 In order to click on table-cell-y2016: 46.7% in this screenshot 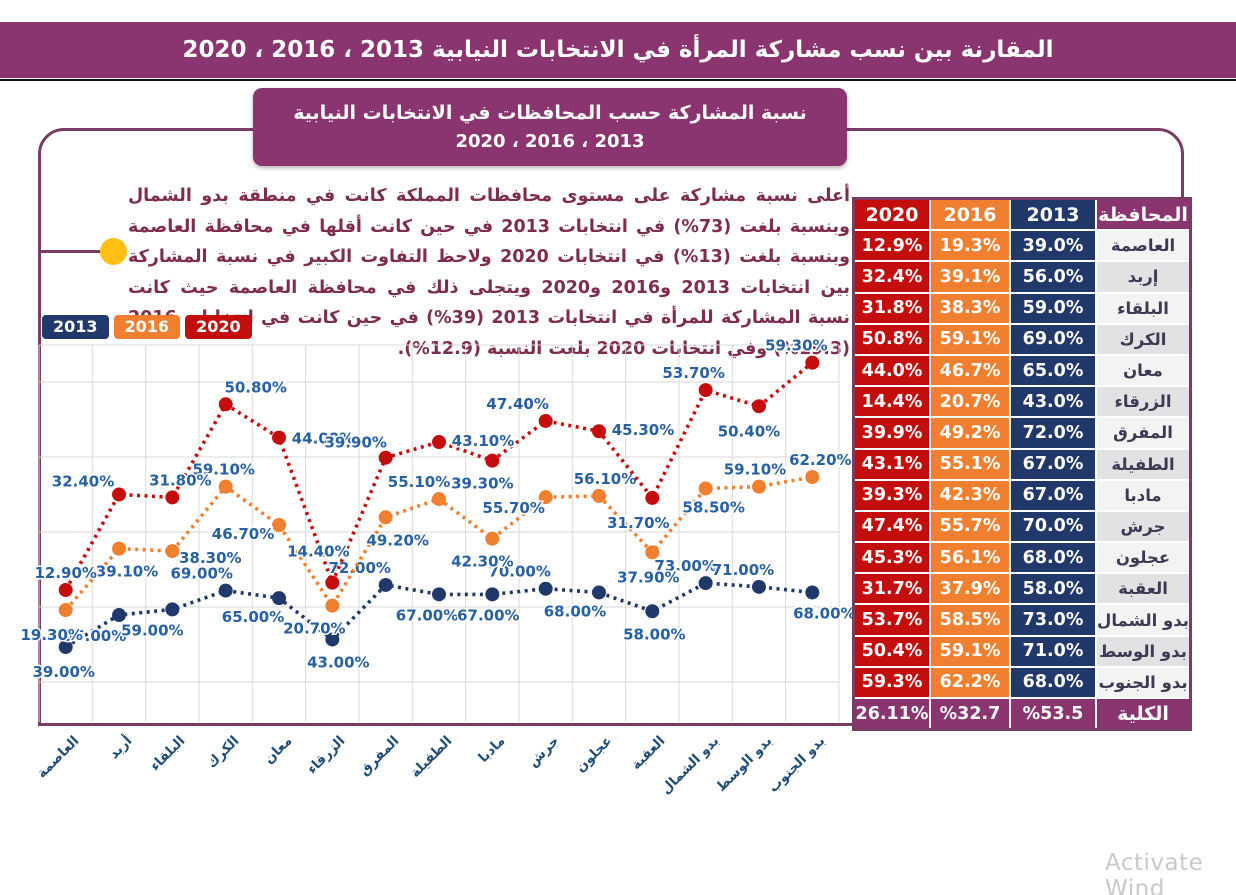, I will do `click(970, 370)`.